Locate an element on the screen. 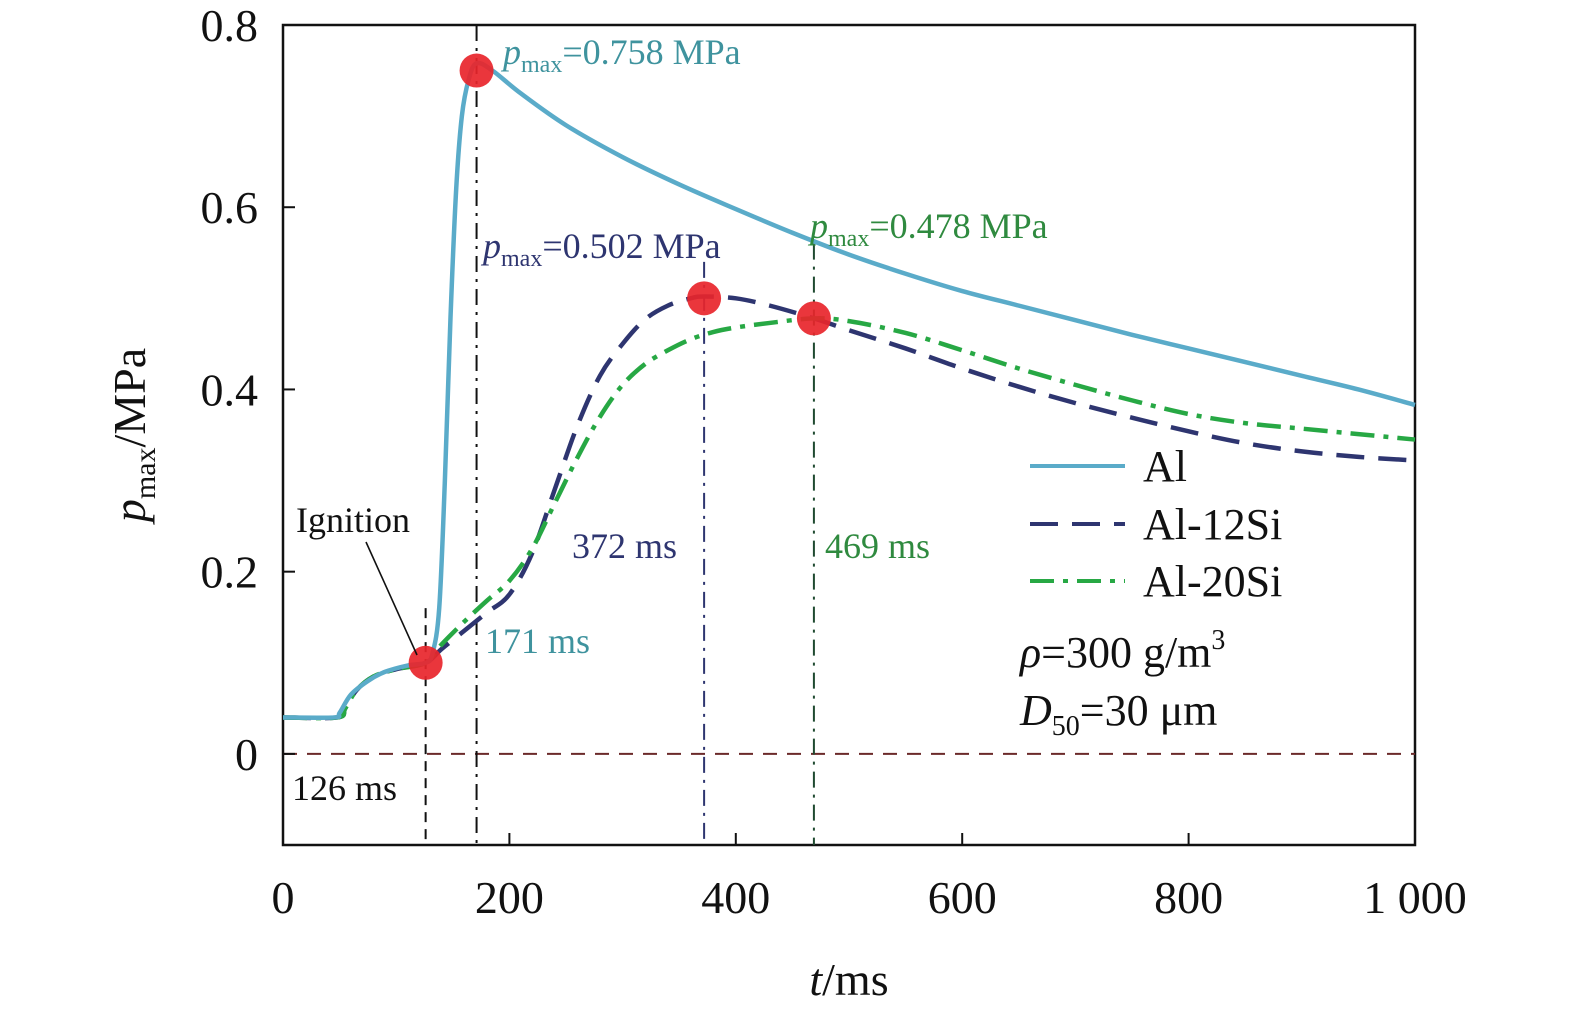 Image resolution: width=1575 pixels, height=1017 pixels. annotation-peak-al: pmax=0.758 MPa is located at coordinates (620, 55).